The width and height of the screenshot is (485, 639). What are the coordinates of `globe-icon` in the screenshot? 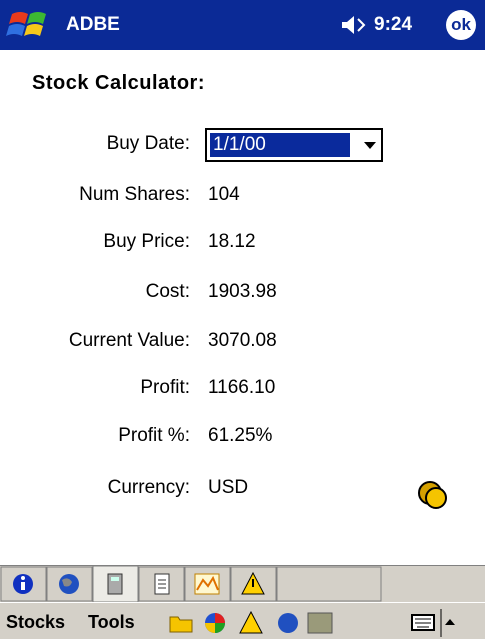 It's located at (288, 623).